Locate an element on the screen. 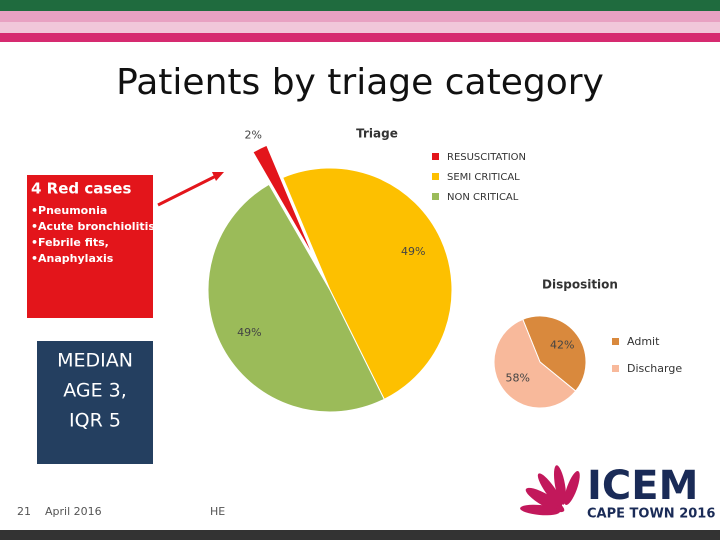 The image size is (720, 544). legend-label: SEMI CRITICAL is located at coordinates (483, 177).